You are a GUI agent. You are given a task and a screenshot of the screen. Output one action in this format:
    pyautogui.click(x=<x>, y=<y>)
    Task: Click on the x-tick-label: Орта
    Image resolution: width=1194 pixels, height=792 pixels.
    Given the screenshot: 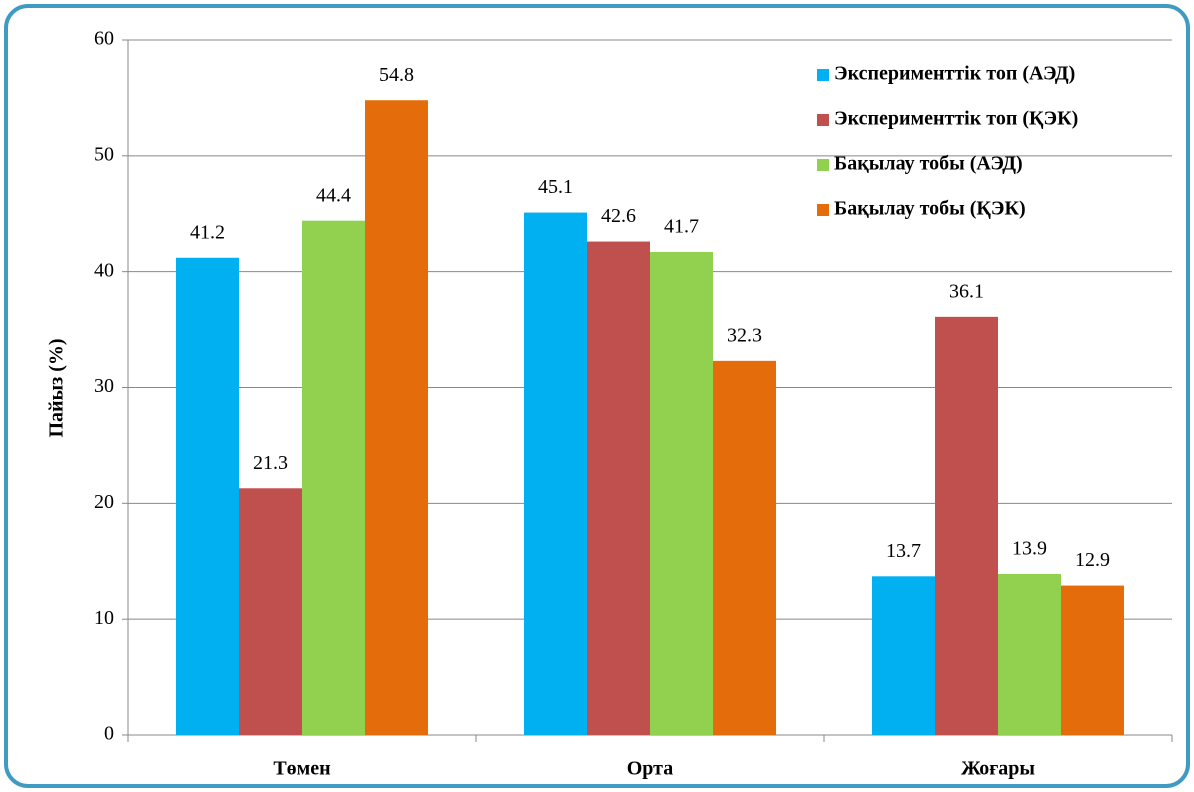 What is the action you would take?
    pyautogui.click(x=650, y=769)
    